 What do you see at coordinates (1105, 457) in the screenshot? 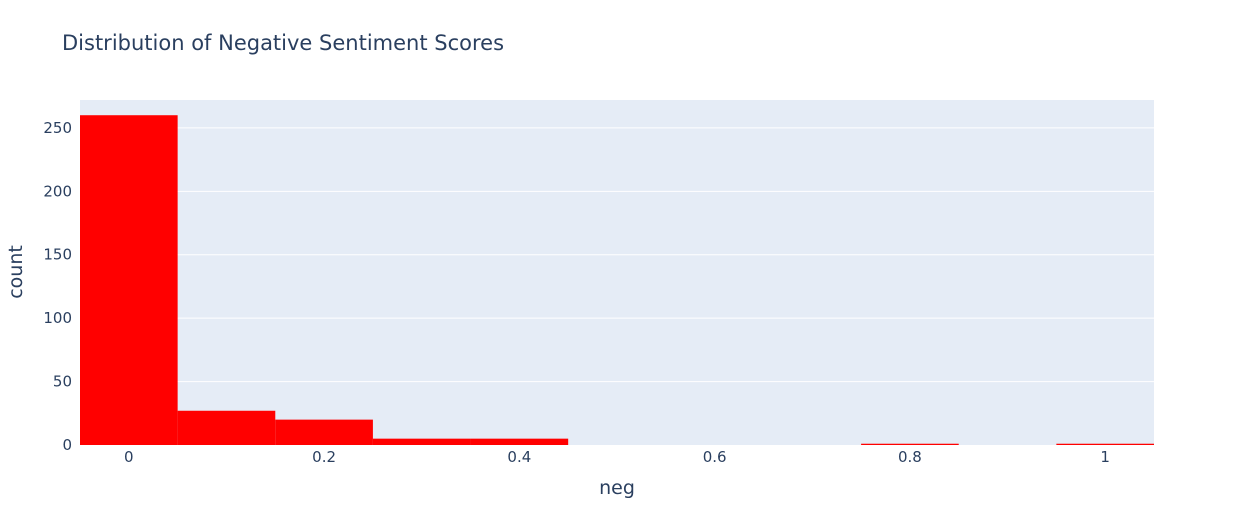
I see `x-tick-label: 1` at bounding box center [1105, 457].